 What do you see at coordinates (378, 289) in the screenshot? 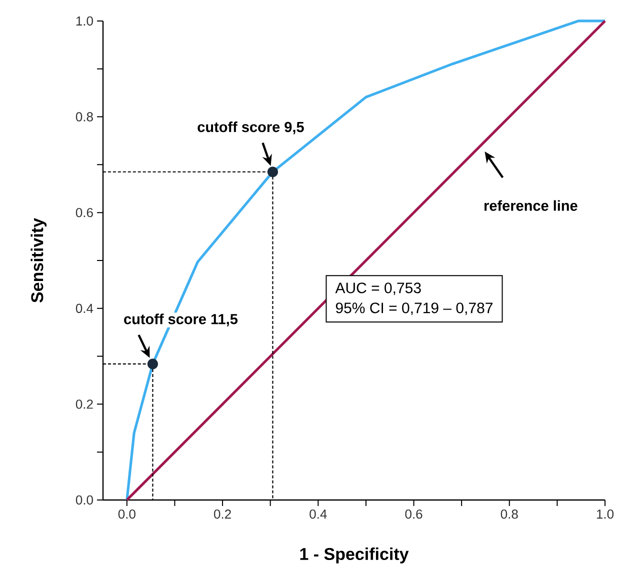
I see `annotation: AUC = 0,753` at bounding box center [378, 289].